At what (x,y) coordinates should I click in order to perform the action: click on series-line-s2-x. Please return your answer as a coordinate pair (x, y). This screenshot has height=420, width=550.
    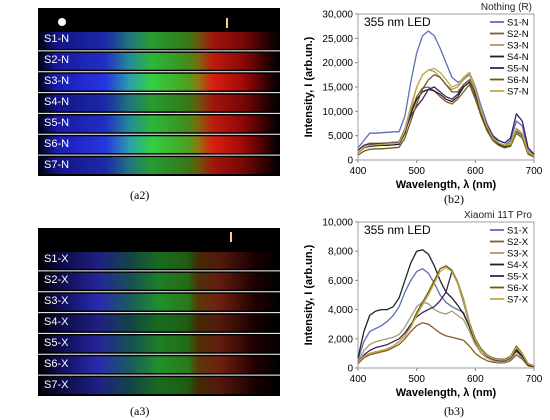
    Looking at the image, I should click on (446, 345).